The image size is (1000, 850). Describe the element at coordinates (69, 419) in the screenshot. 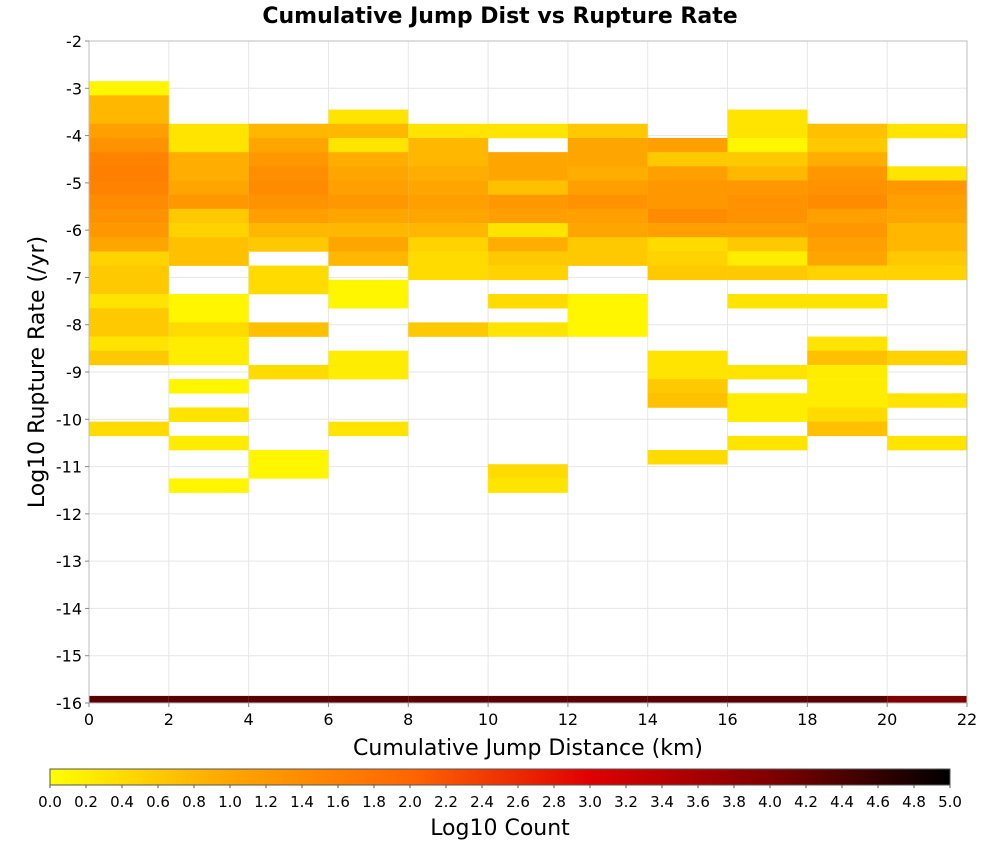

I see `y-tick-label: -10` at that location.